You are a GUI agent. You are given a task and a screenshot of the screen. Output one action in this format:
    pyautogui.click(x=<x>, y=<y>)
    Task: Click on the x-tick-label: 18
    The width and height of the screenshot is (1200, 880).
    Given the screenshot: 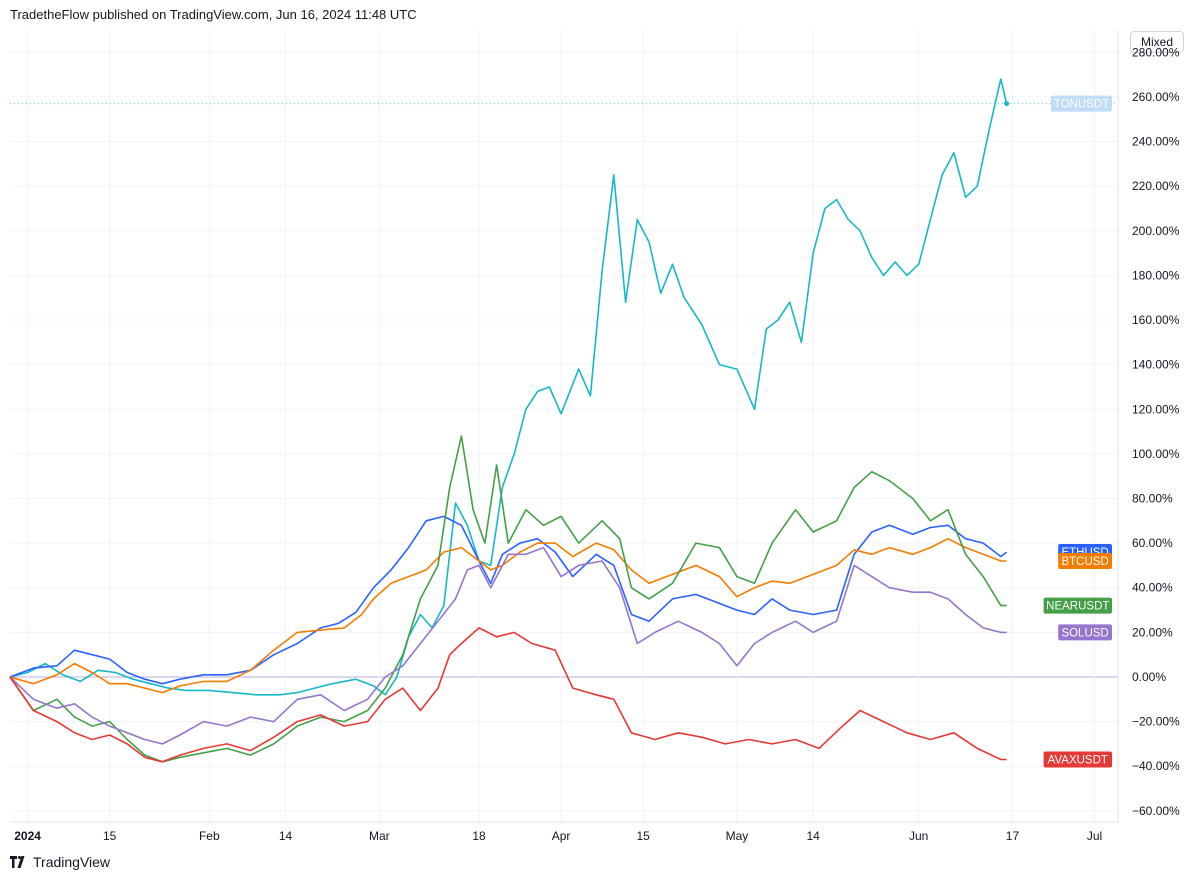 What is the action you would take?
    pyautogui.click(x=479, y=836)
    